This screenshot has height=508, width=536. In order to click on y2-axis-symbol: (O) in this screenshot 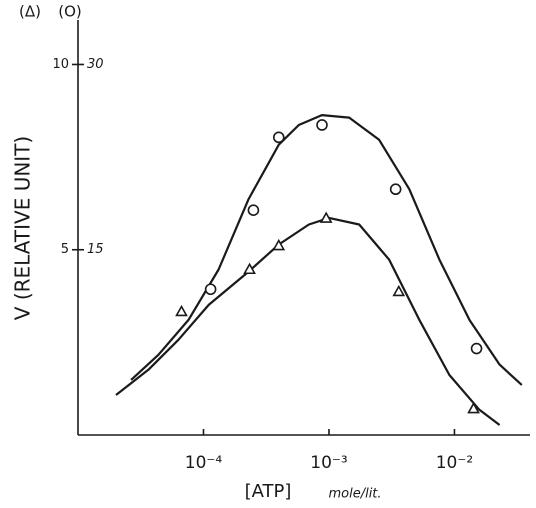, I will do `click(70, 12)`.